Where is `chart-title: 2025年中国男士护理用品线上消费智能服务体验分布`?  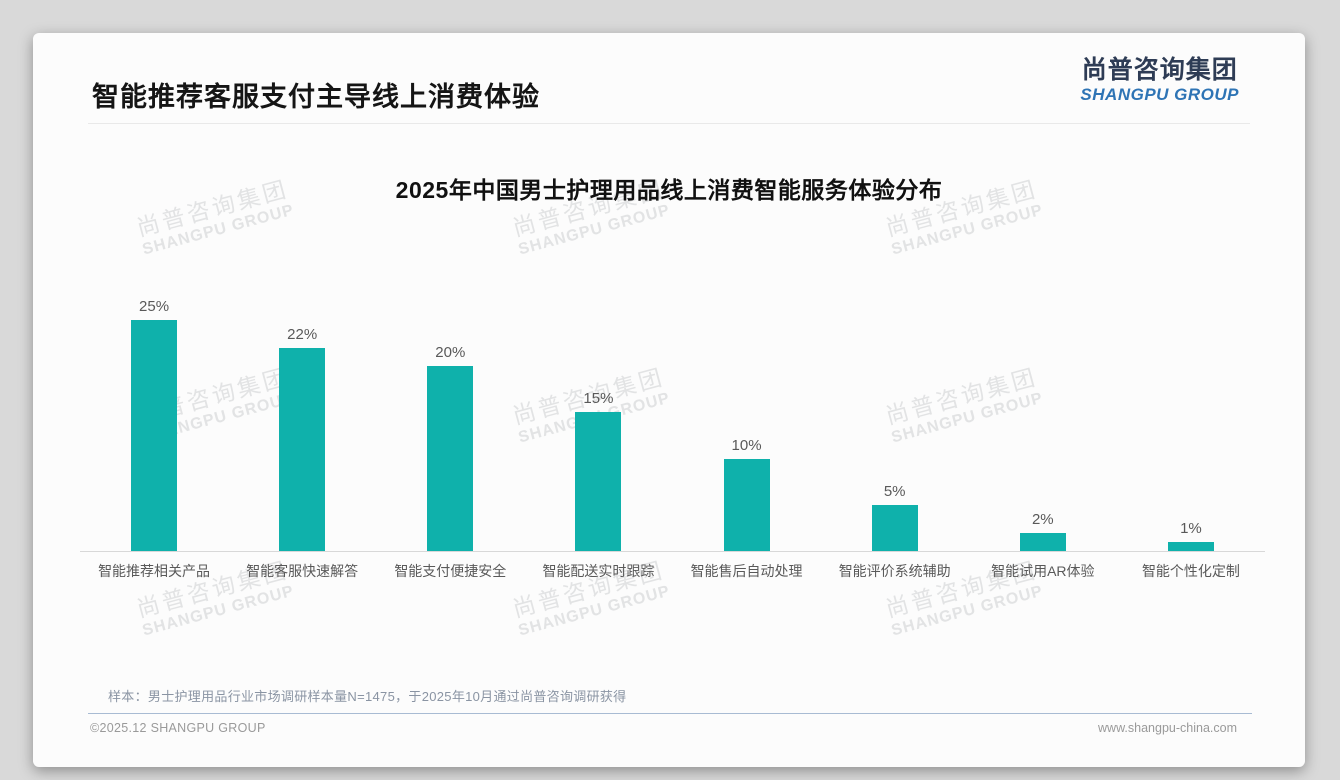 chart-title: 2025年中国男士护理用品线上消费智能服务体验分布 is located at coordinates (669, 190).